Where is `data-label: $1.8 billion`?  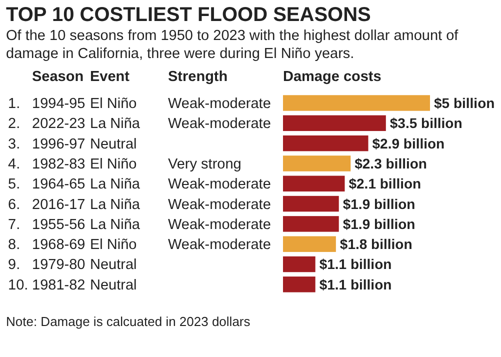 data-label: $1.8 billion is located at coordinates (376, 244).